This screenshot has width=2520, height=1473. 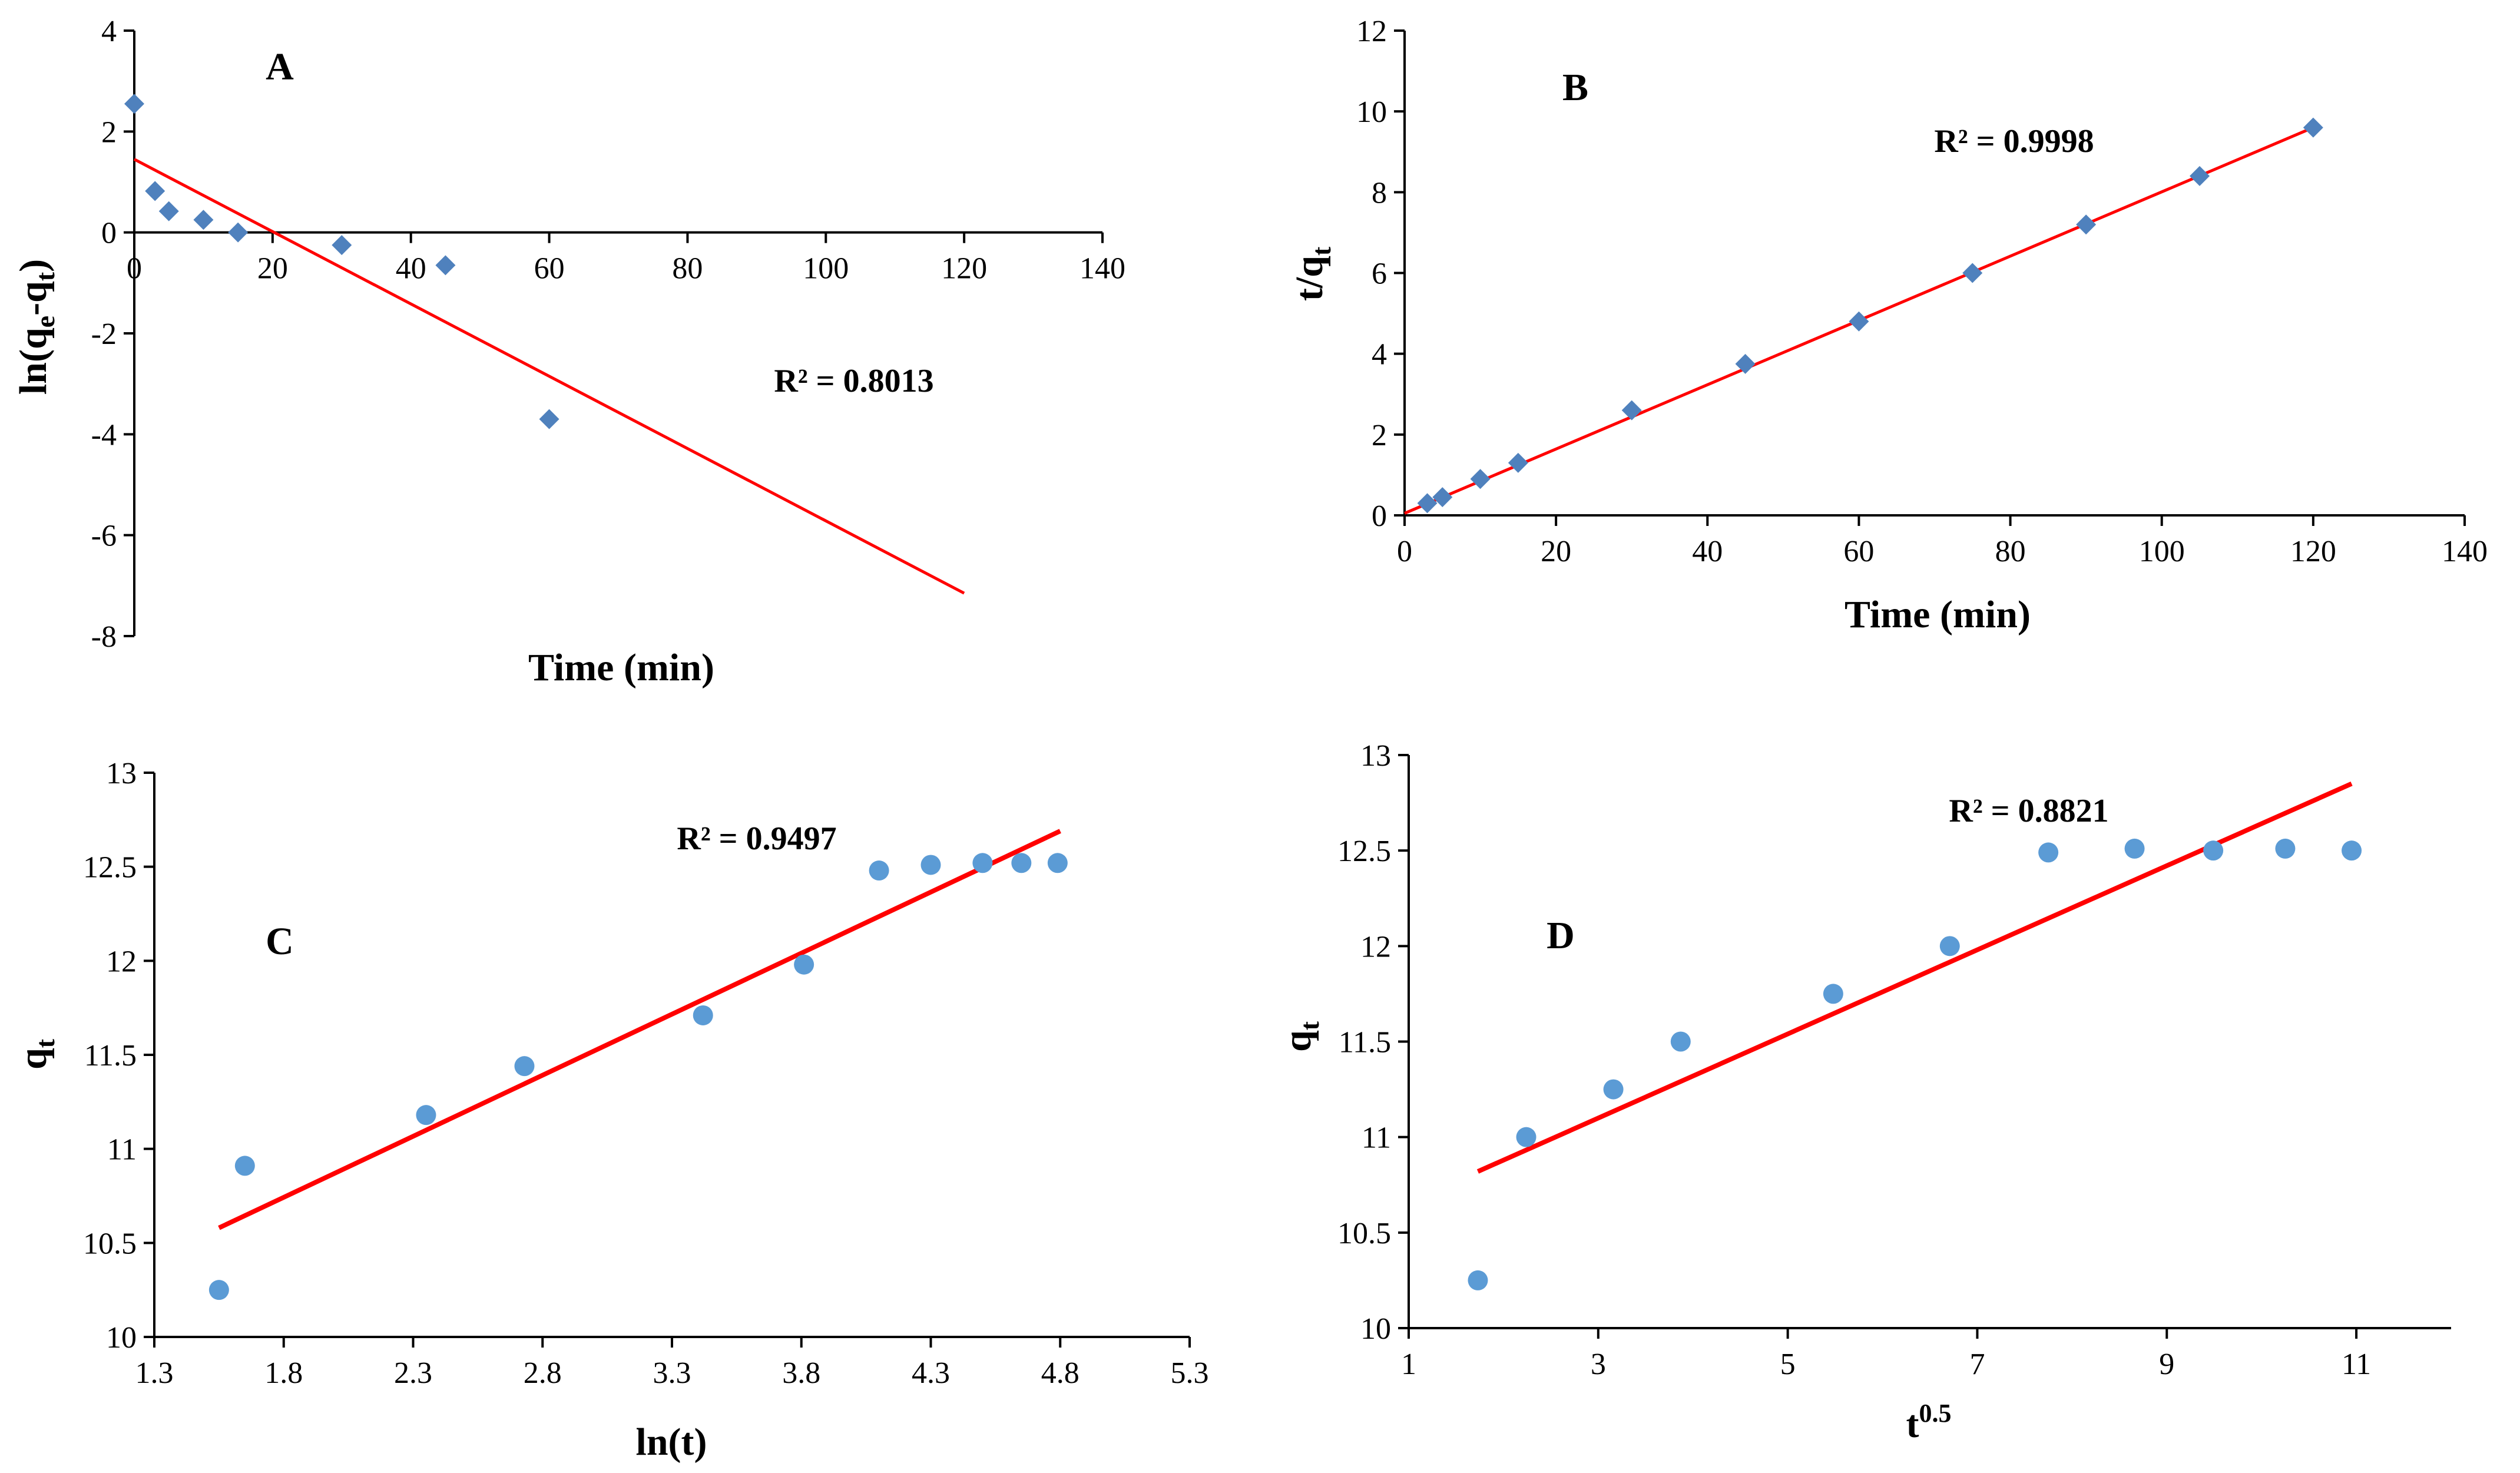 What do you see at coordinates (1371, 112) in the screenshot?
I see `panel-b-y-tick-label: 10` at bounding box center [1371, 112].